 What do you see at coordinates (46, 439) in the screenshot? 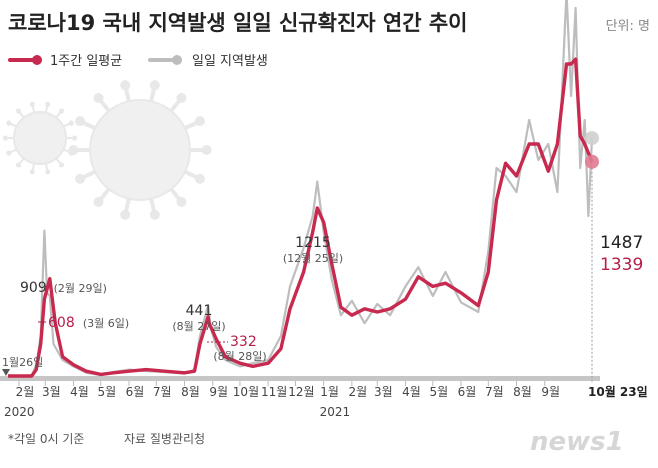
I see `footnote: *각일 0시 기준` at bounding box center [46, 439].